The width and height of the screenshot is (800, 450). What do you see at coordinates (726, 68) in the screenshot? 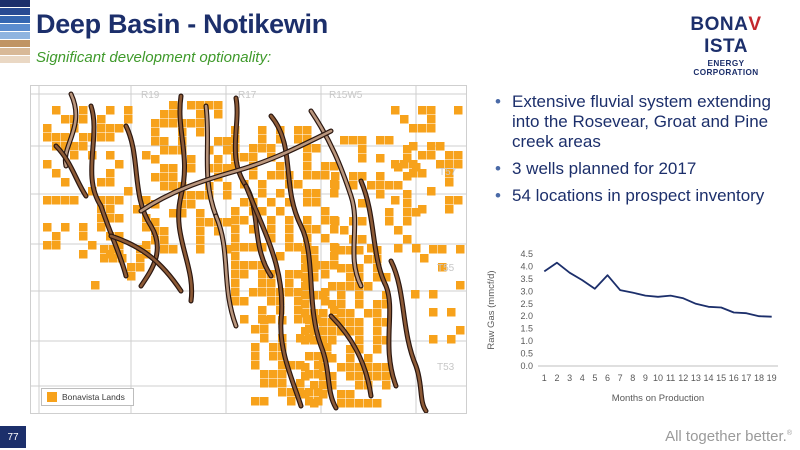
I see `logo-subtitle: ENERGY CORPORATION` at bounding box center [726, 68].